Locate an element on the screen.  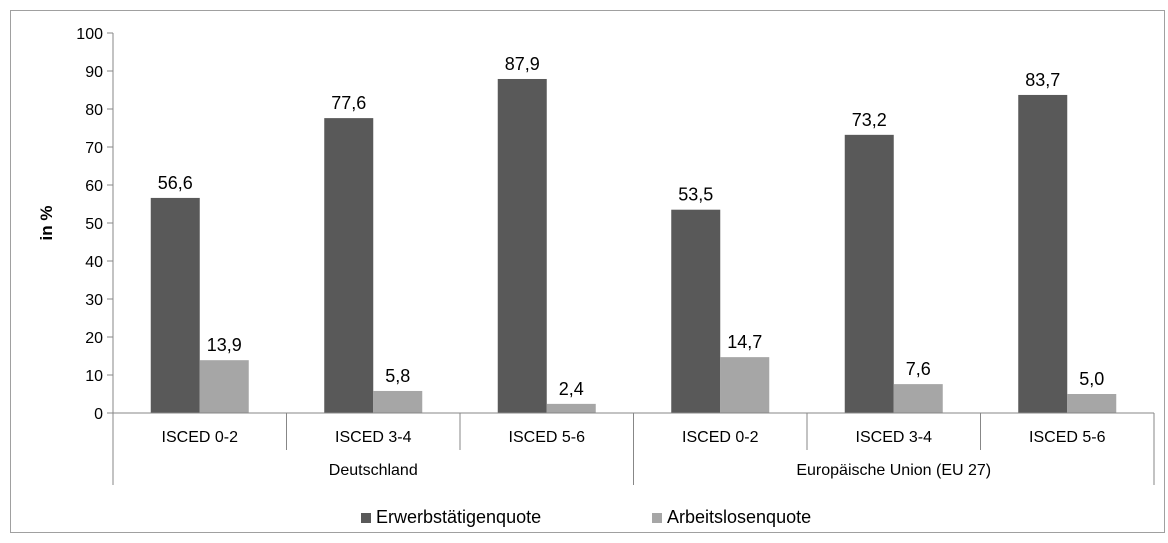
y-tick-label: 30 is located at coordinates (94, 300).